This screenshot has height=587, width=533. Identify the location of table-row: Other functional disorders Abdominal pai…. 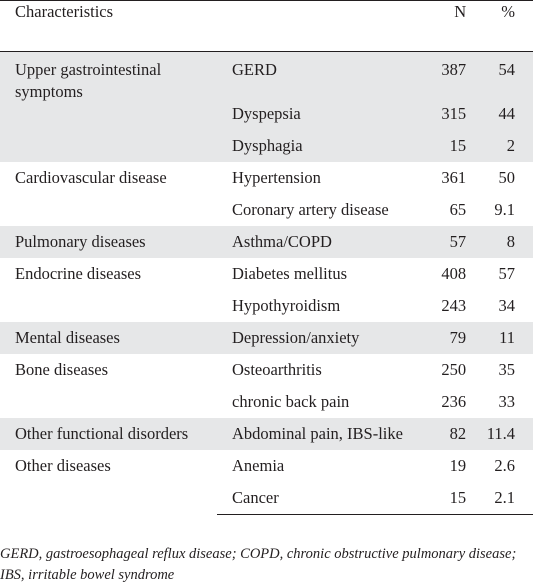
(266, 434).